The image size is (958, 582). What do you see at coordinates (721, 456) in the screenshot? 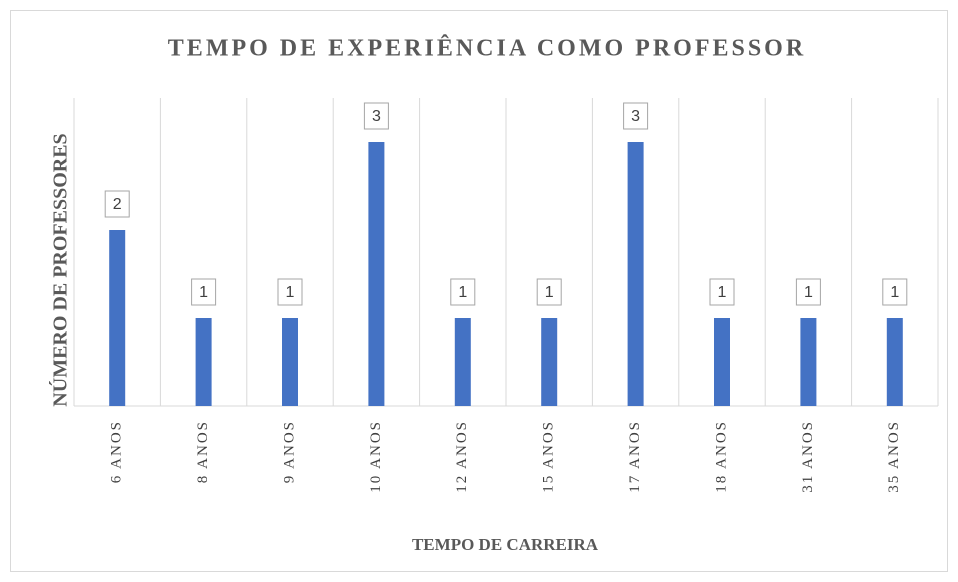
I see `x-tick-label: 18 ANOS` at bounding box center [721, 456].